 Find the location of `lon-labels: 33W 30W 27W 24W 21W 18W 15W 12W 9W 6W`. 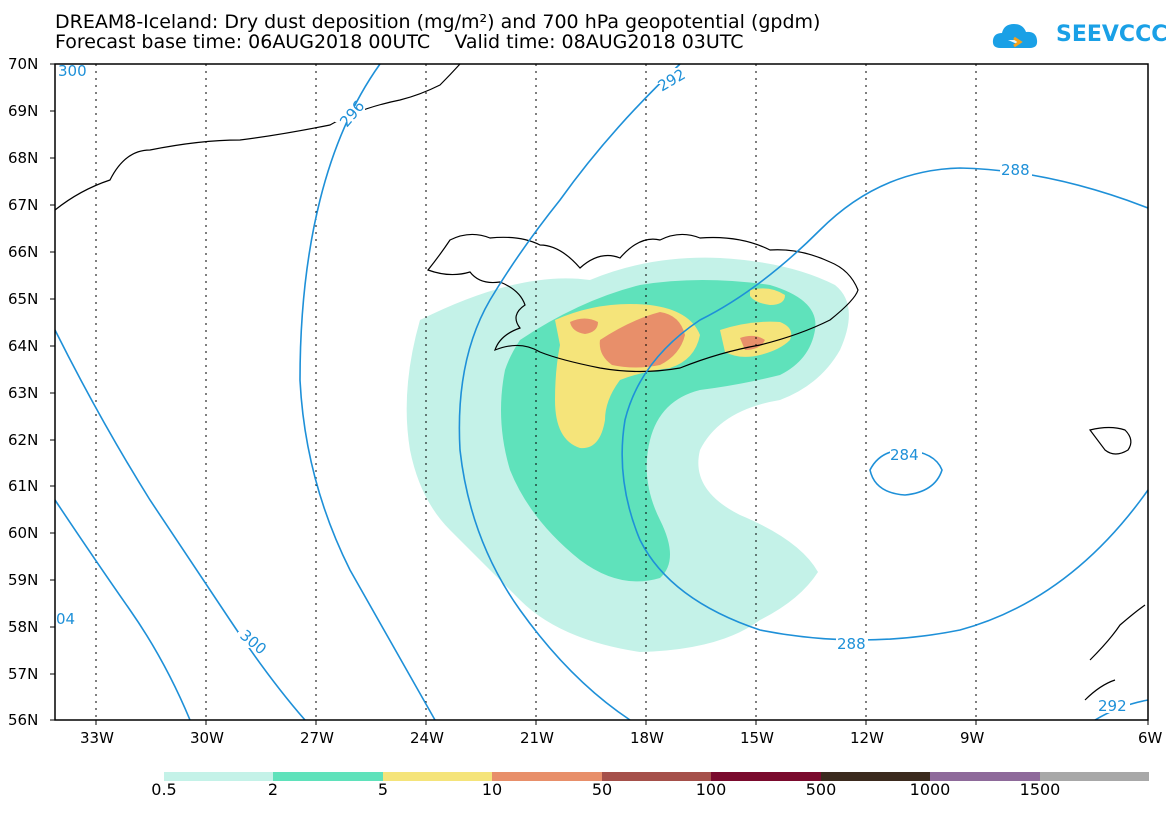

lon-labels: 33W 30W 27W 24W 21W 18W 15W 12W 9W 6W is located at coordinates (621, 738).